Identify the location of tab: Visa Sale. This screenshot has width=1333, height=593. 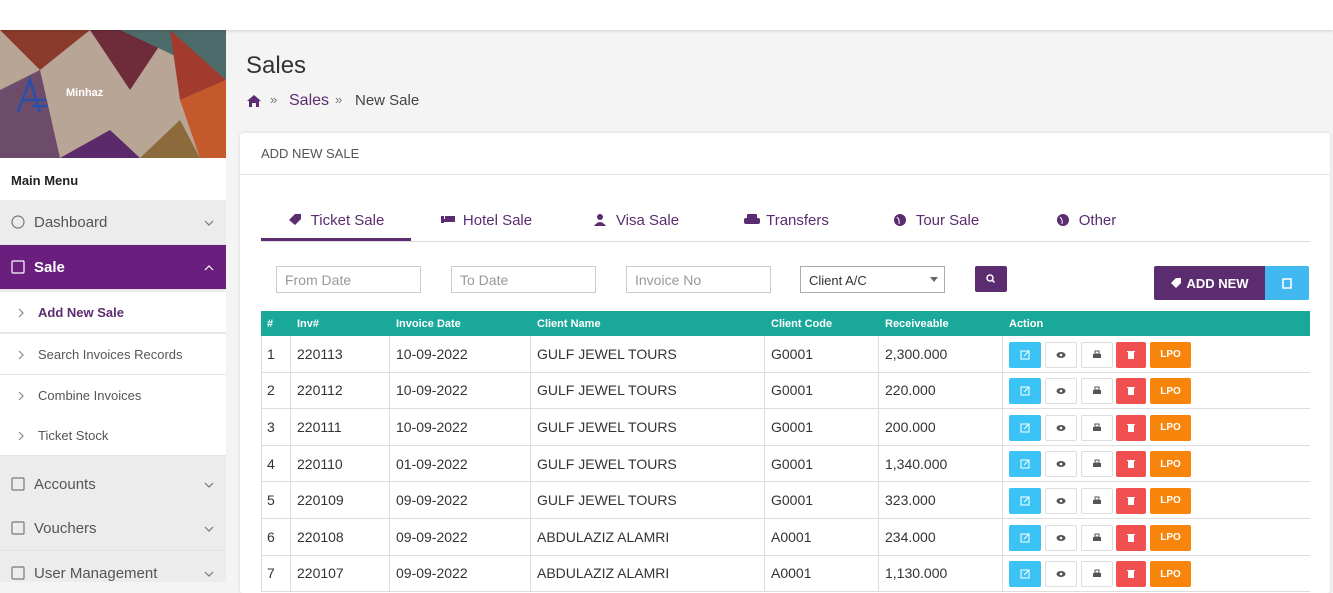
(636, 220).